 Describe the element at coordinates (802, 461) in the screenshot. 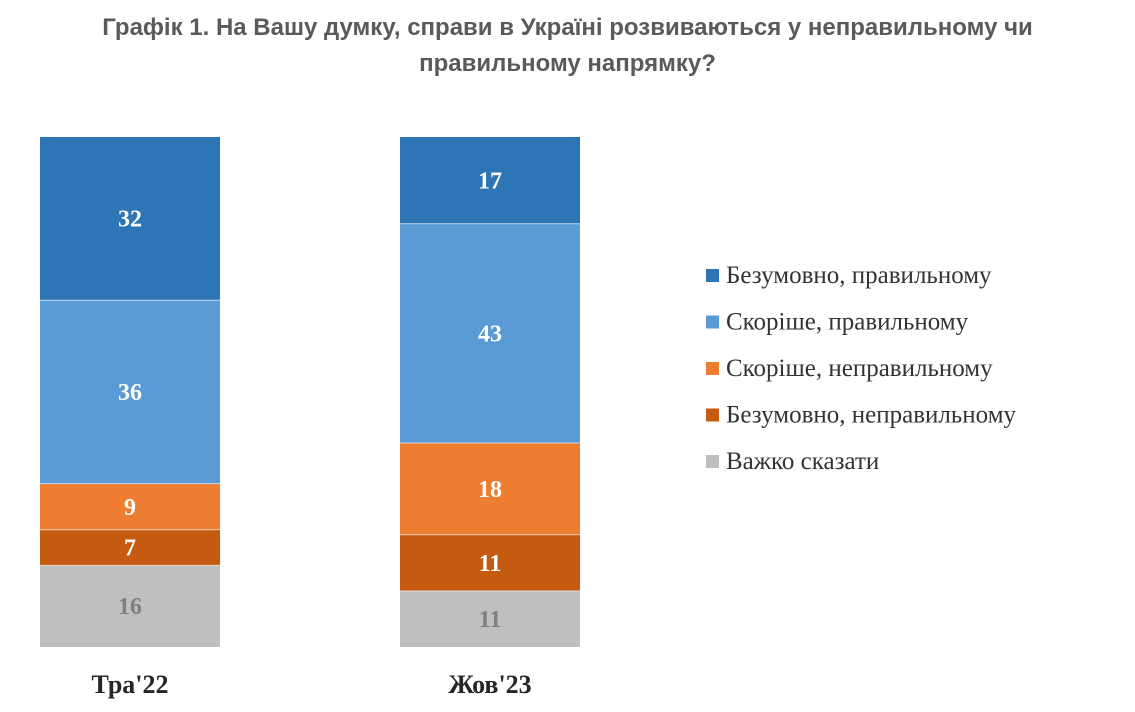

I see `legend-label: Важко сказати` at that location.